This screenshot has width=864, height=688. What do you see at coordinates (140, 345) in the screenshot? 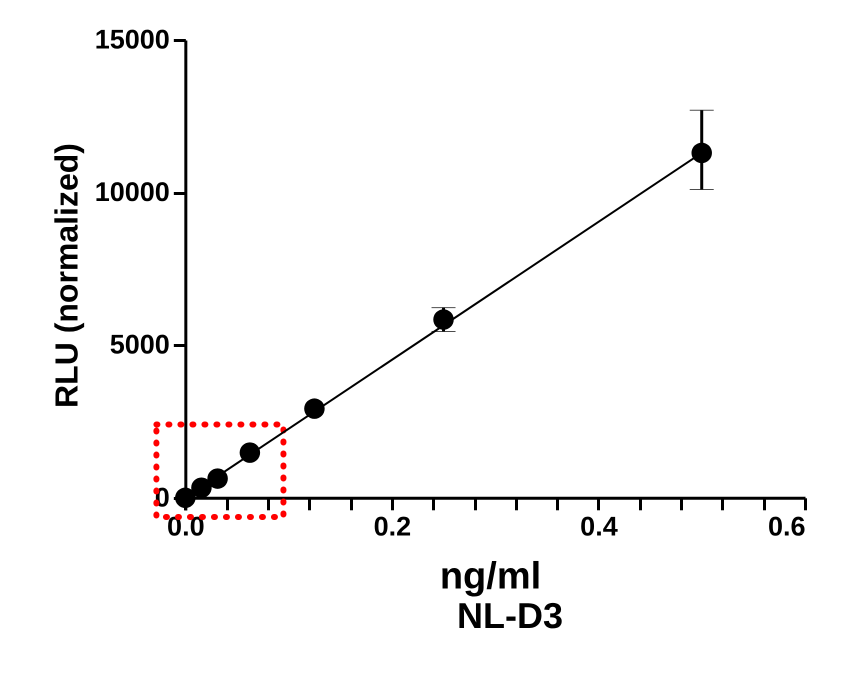
I see `y-tick-label: 5000` at bounding box center [140, 345].